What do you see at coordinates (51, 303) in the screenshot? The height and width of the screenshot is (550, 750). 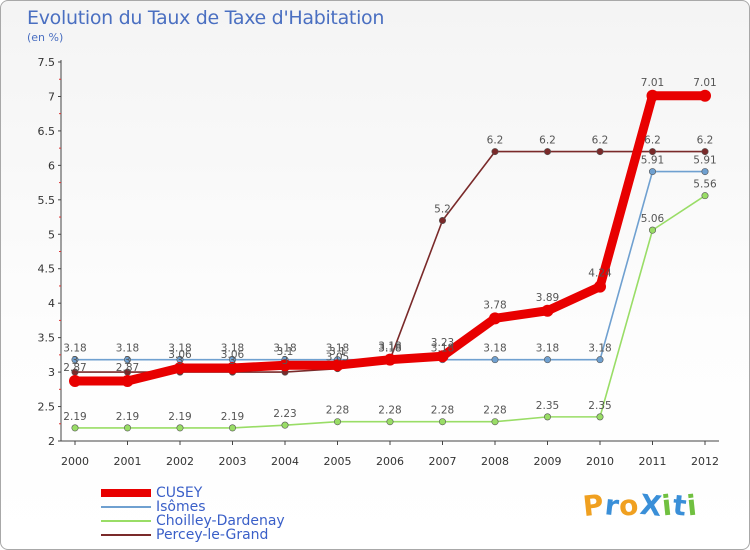 I see `y-tick-label: 4` at bounding box center [51, 303].